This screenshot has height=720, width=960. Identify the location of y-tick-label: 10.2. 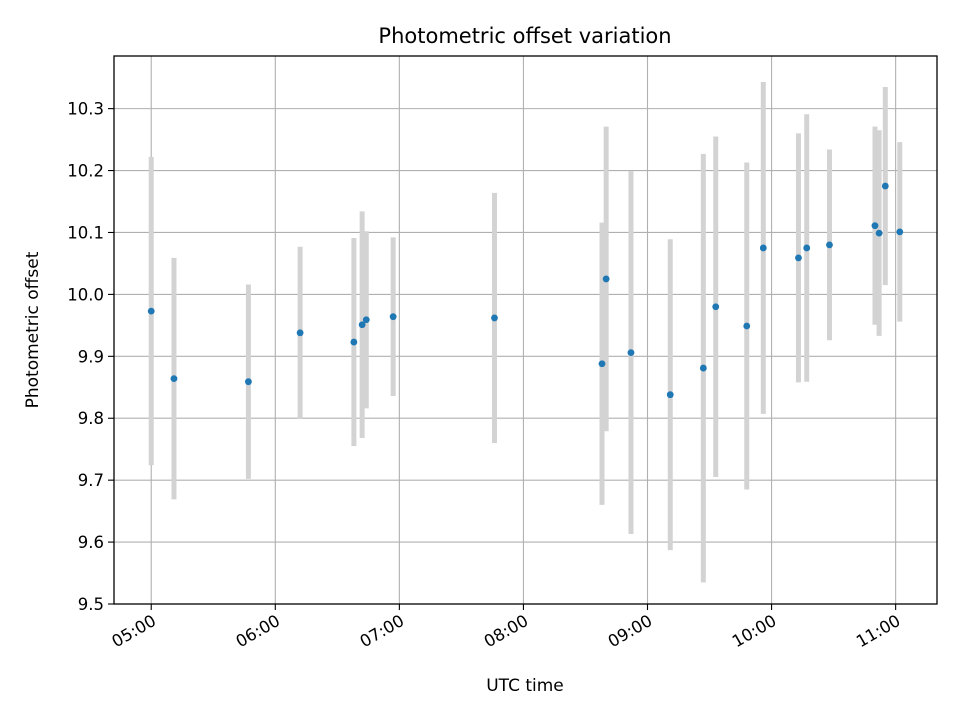
(85, 171).